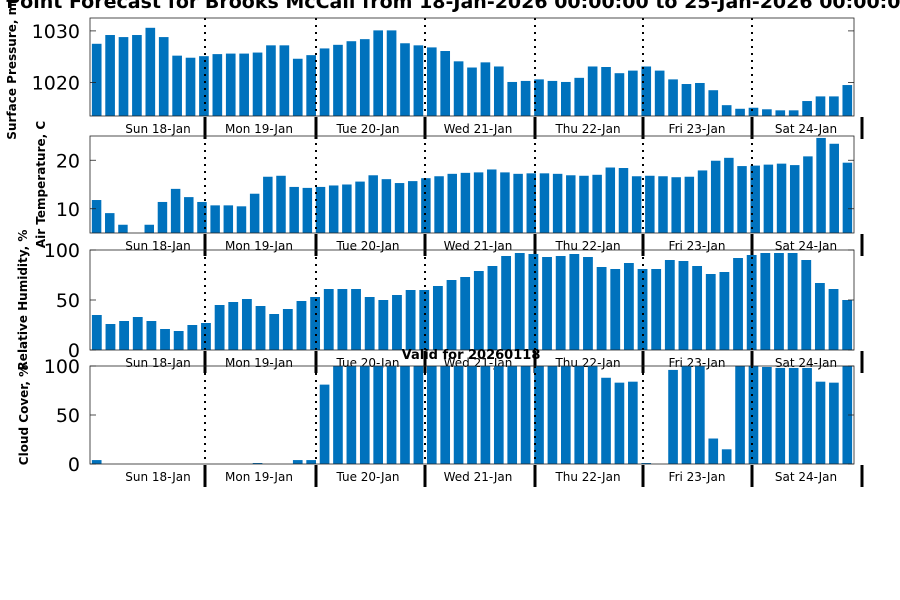  I want to click on x-tick-label: Sun 18-Jan, so click(157, 129).